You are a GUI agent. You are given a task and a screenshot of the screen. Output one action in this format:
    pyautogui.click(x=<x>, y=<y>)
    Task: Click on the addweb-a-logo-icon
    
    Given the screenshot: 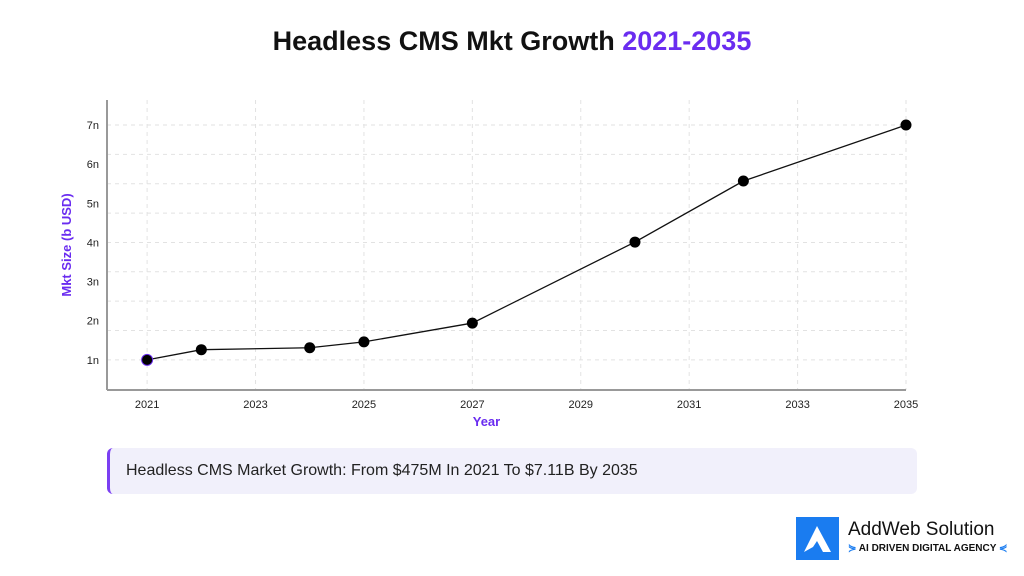 What is the action you would take?
    pyautogui.click(x=817, y=538)
    